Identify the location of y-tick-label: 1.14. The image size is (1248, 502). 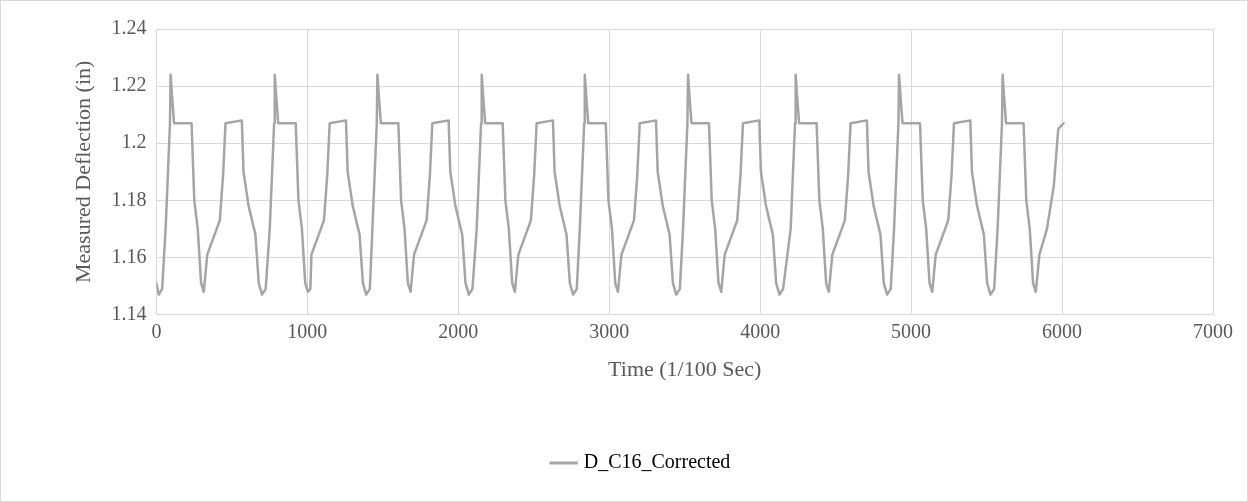
(129, 312).